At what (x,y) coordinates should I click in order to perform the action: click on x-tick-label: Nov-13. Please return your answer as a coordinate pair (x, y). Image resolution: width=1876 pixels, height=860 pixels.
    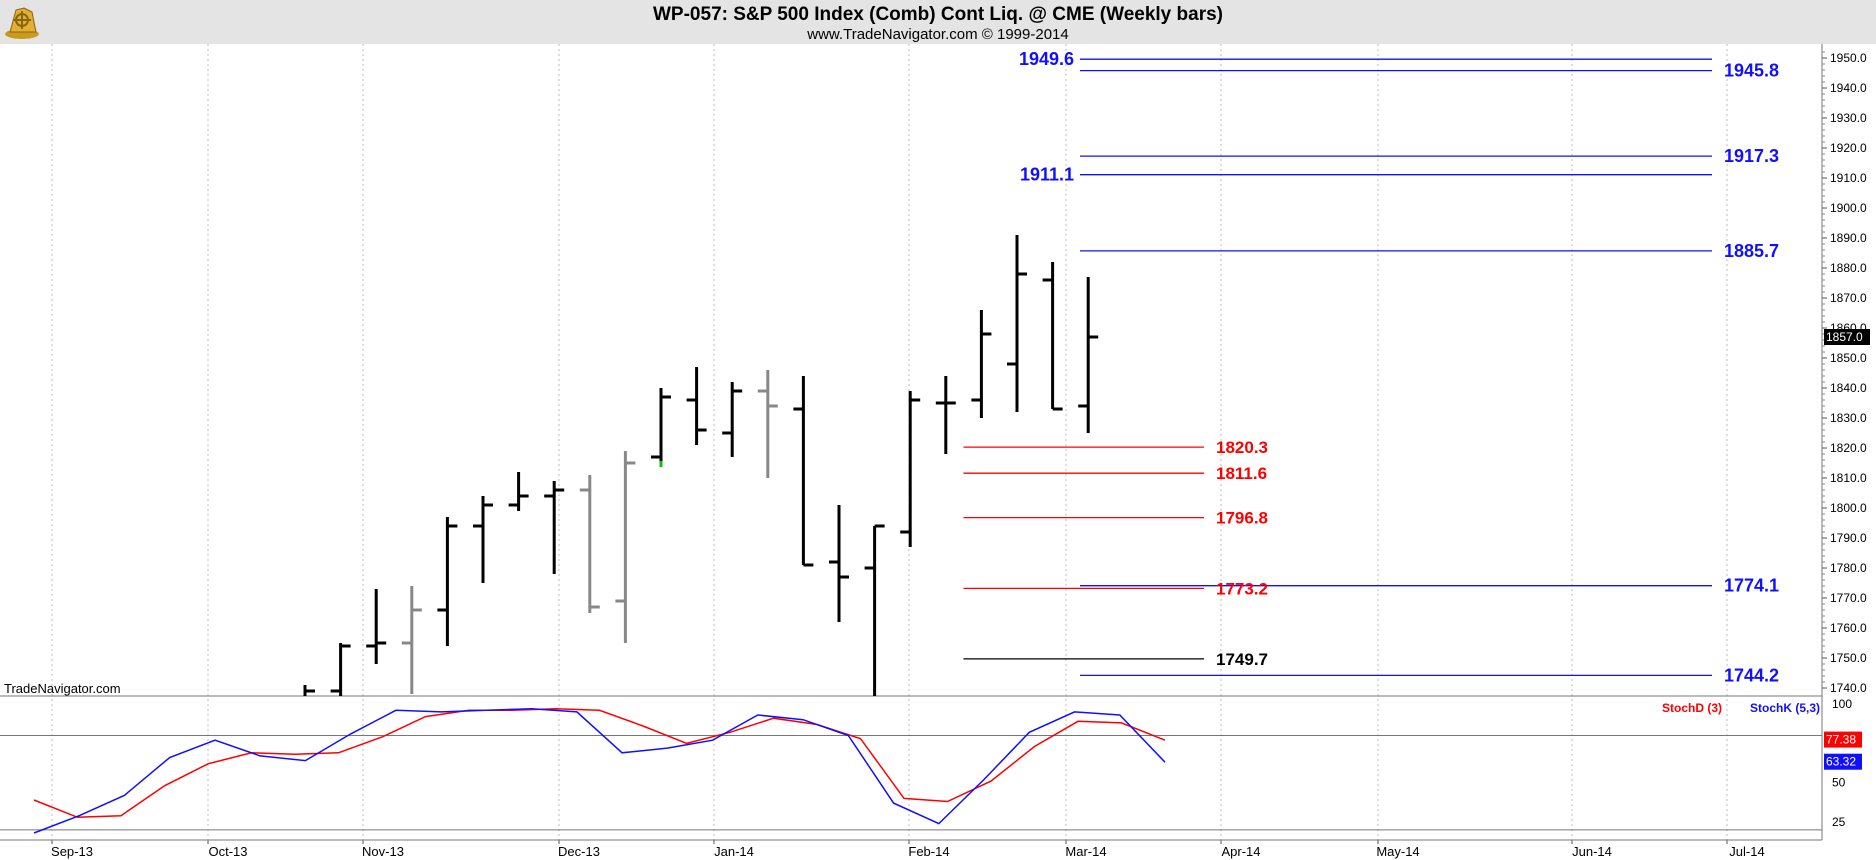
    Looking at the image, I should click on (383, 851).